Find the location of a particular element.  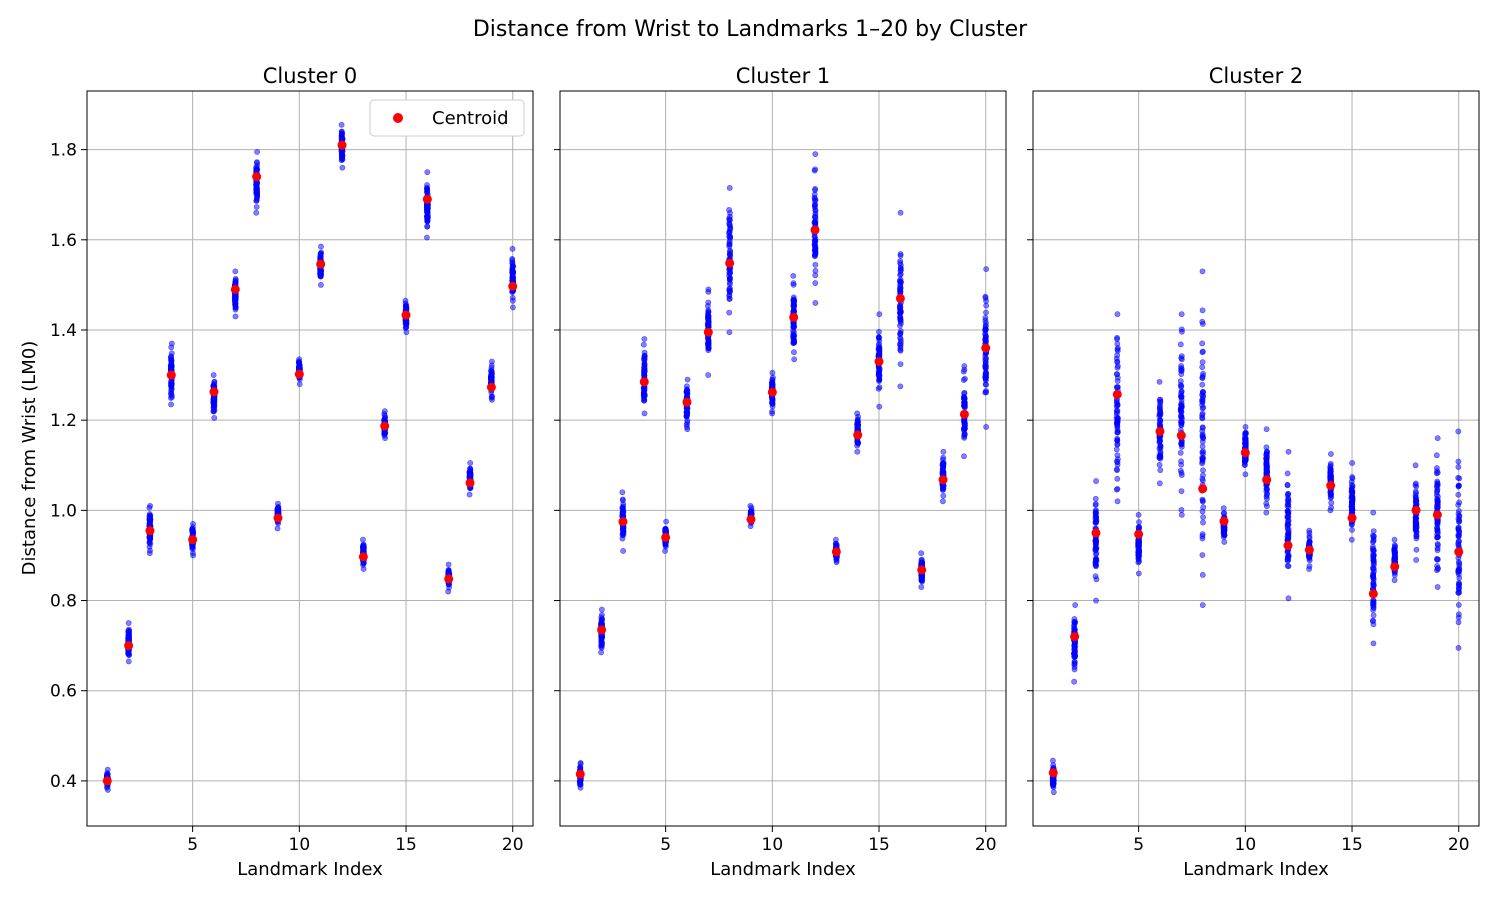

cluster-0-x-axis-label: Landmark Index is located at coordinates (310, 869).